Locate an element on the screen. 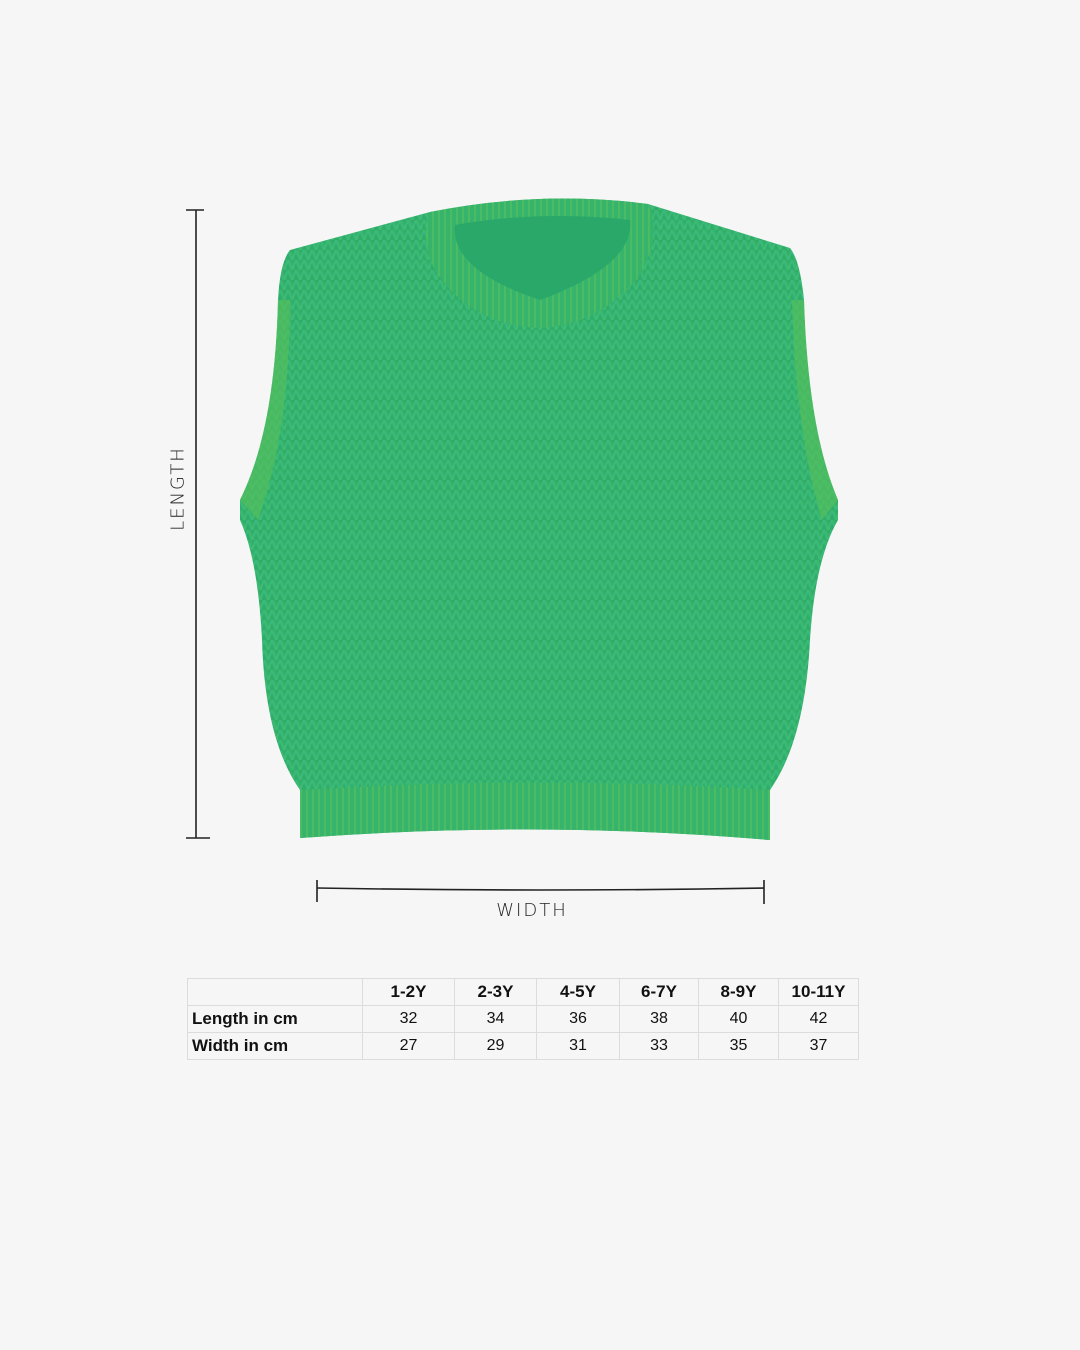 Image resolution: width=1080 pixels, height=1350 pixels. length-label: LENGTH is located at coordinates (178, 488).